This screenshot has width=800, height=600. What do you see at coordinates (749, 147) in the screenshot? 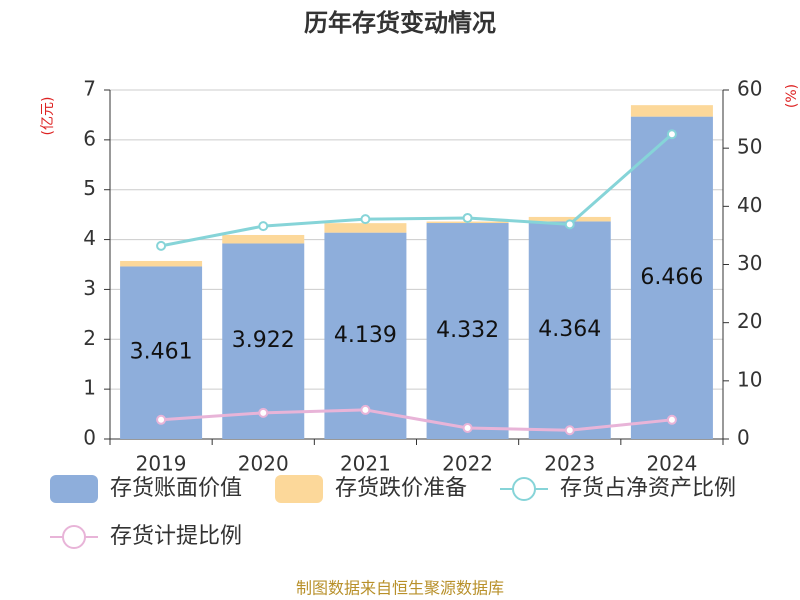
I see `y2-tick-label: 50` at bounding box center [749, 147].